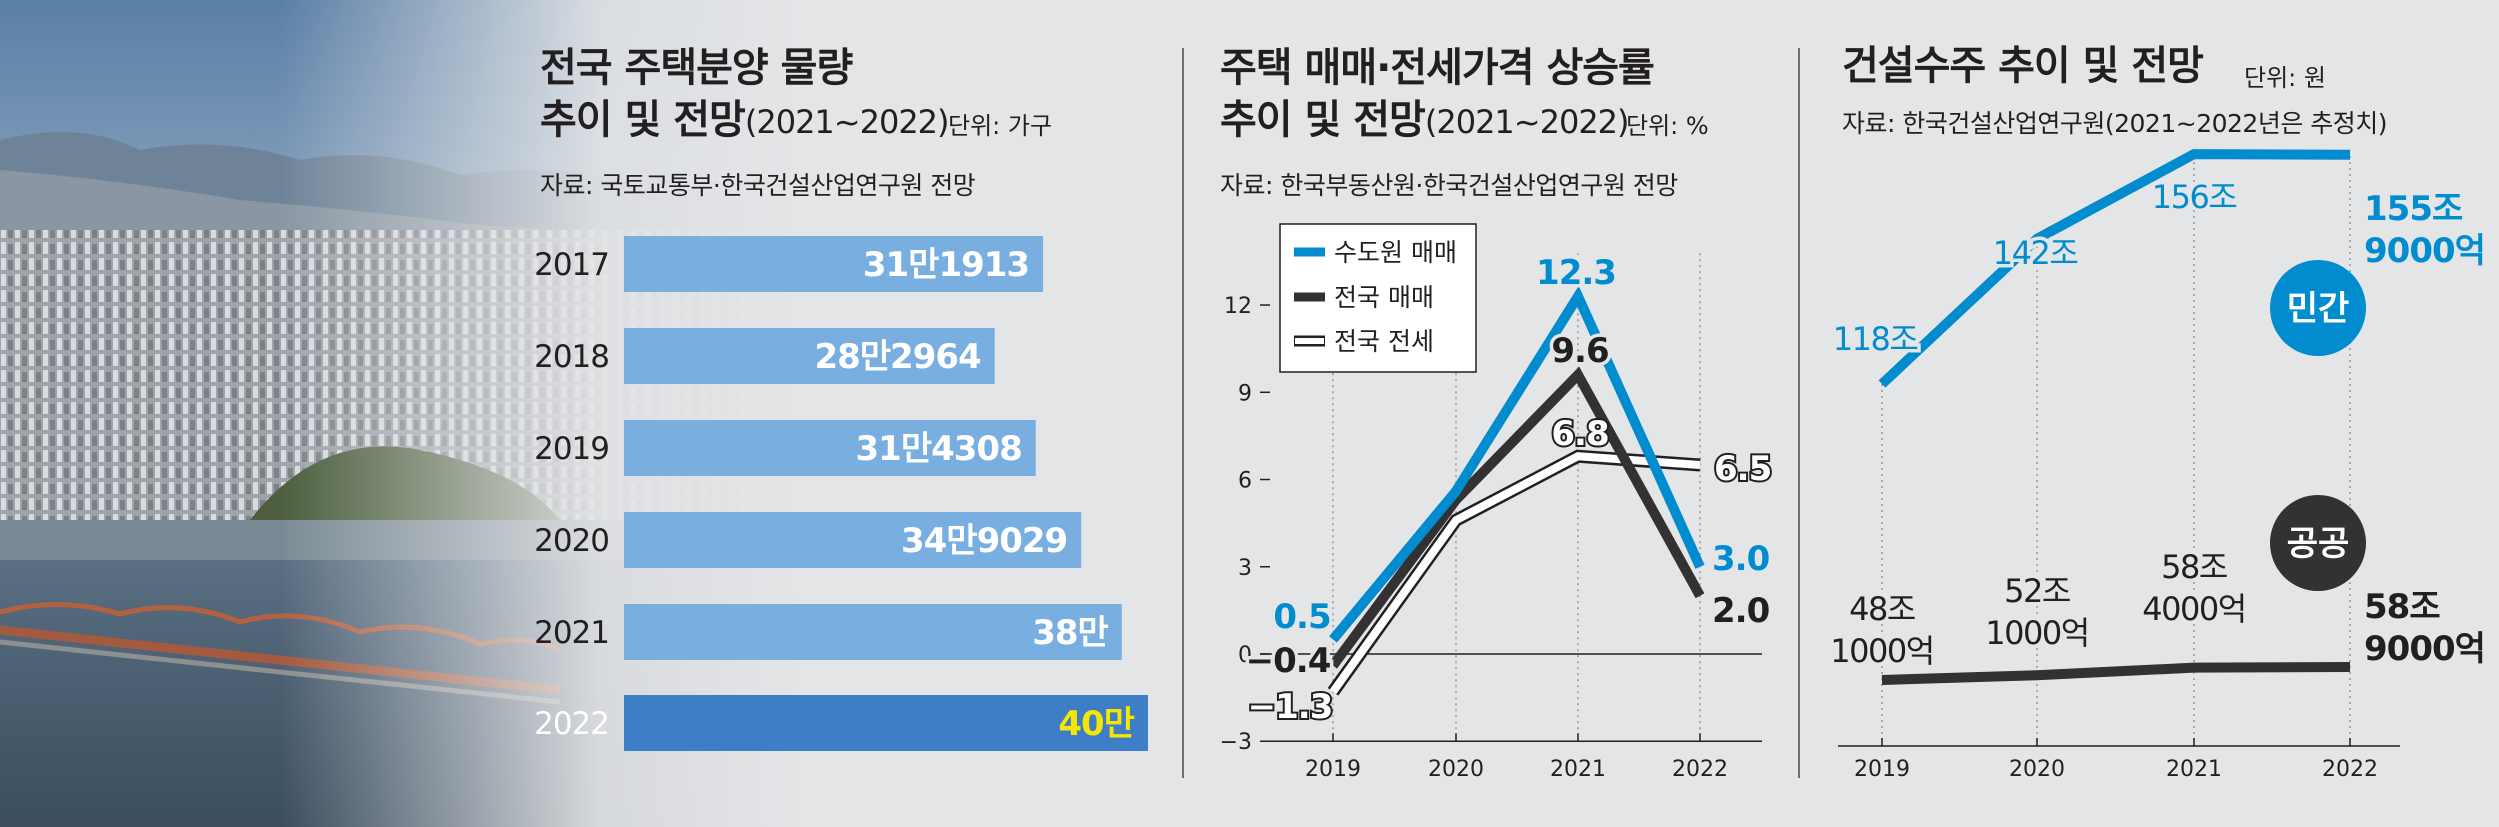 This screenshot has width=2499, height=827. Describe the element at coordinates (2413, 209) in the screenshot. I see `label-private-2022-line1: 155조` at that location.